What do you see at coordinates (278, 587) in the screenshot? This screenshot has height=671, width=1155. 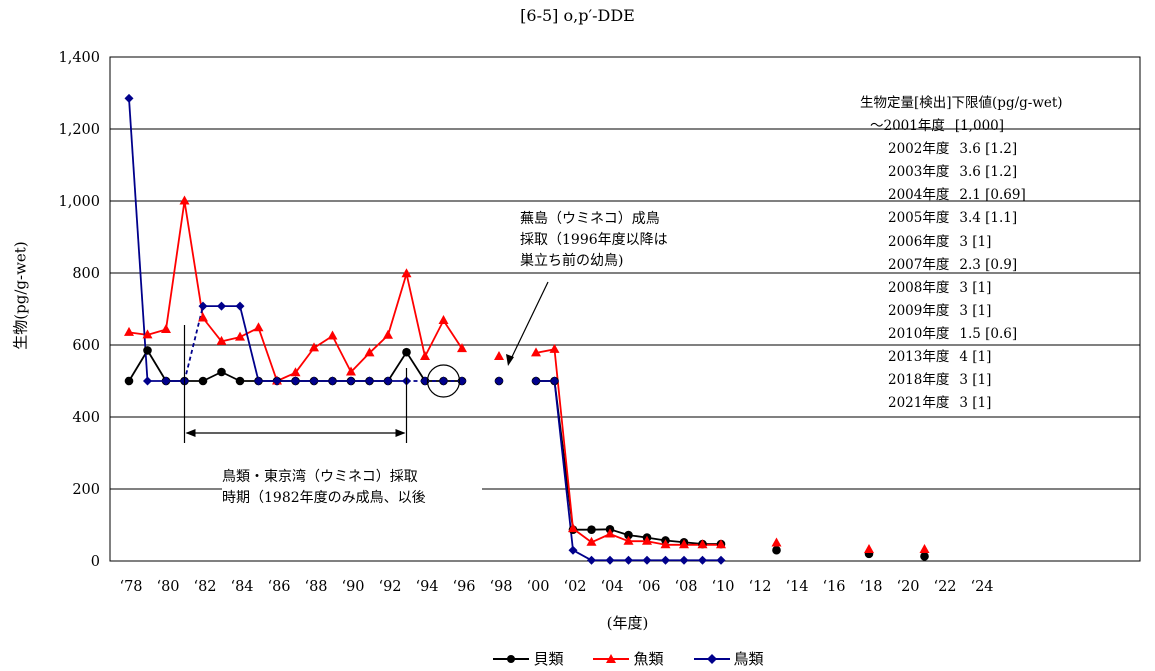 I see `x-tick-label: ‘86` at bounding box center [278, 587].